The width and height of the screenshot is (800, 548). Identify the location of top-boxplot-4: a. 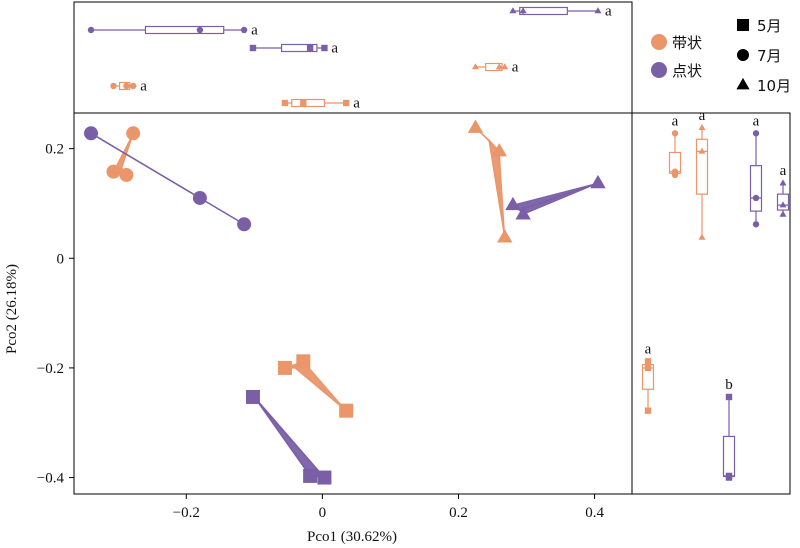
(128, 87).